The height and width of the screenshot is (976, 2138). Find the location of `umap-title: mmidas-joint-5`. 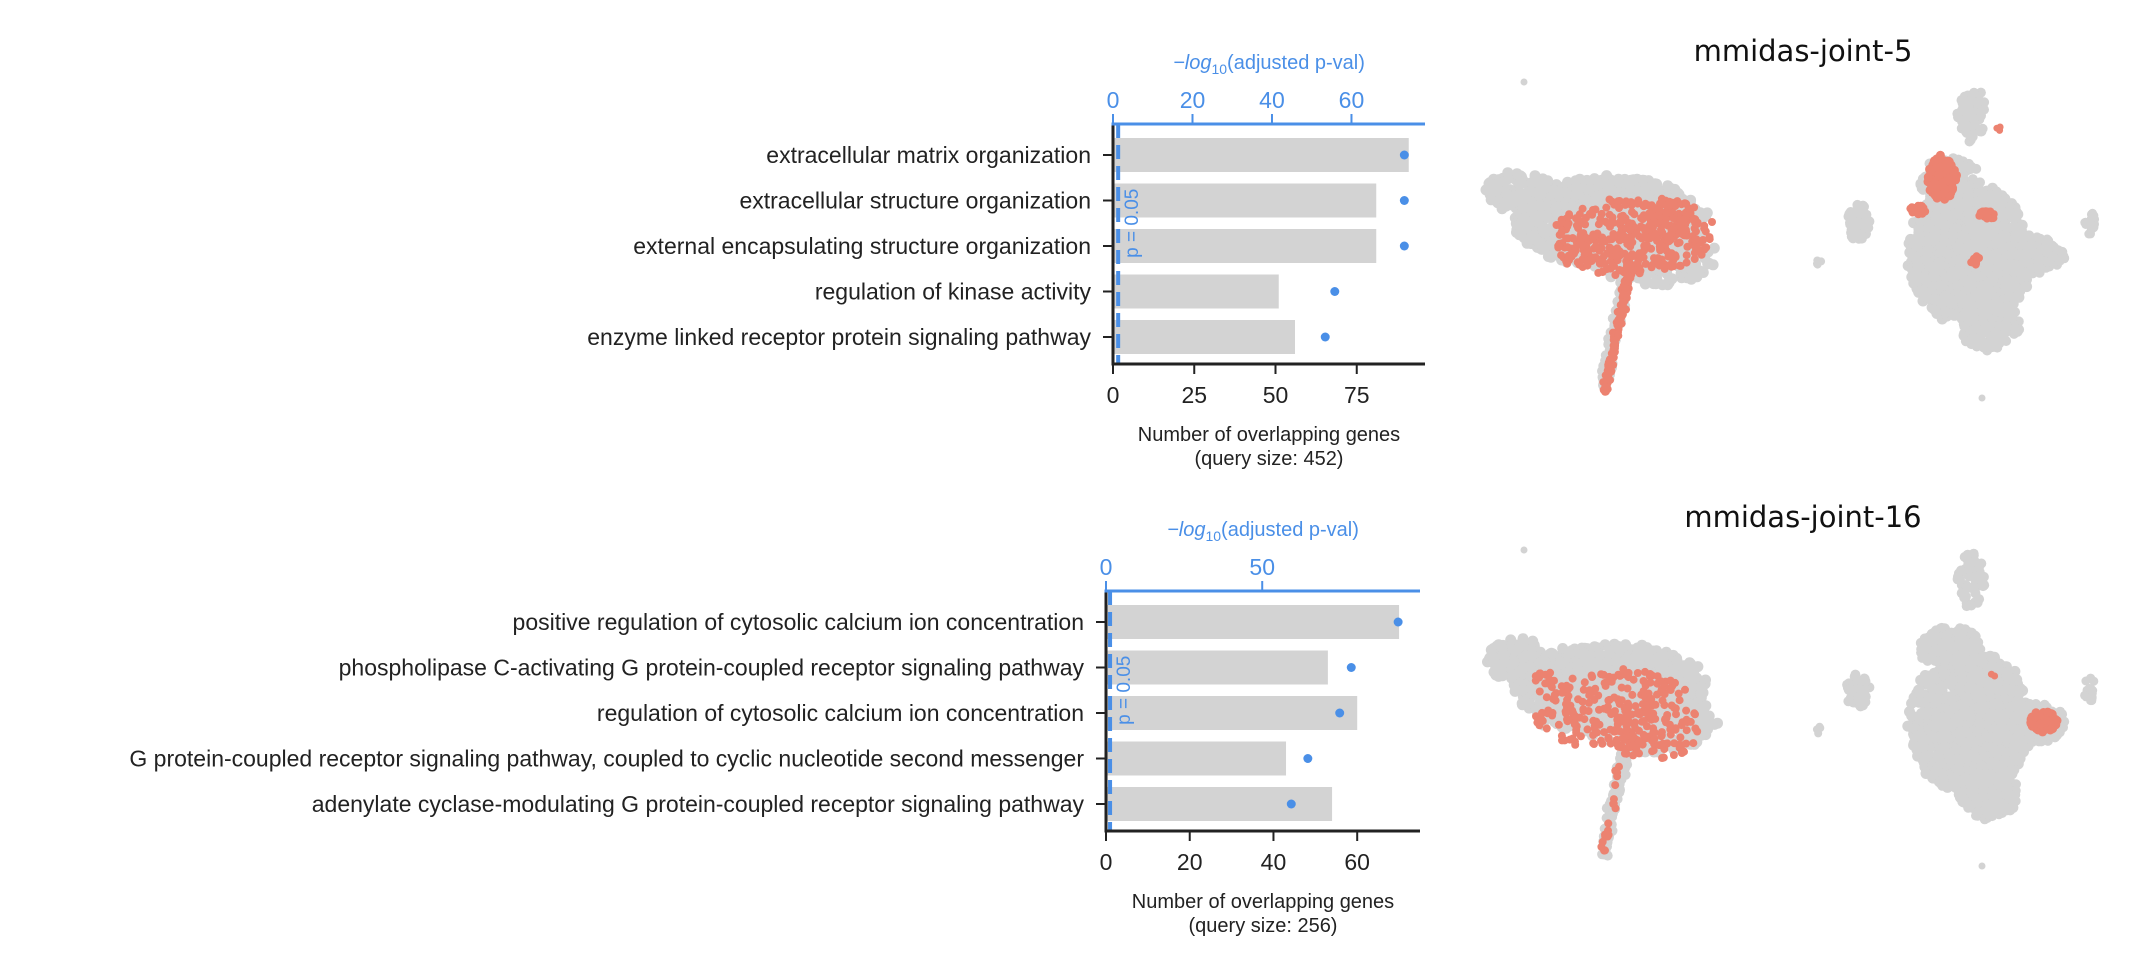

umap-title: mmidas-joint-5 is located at coordinates (1803, 51).